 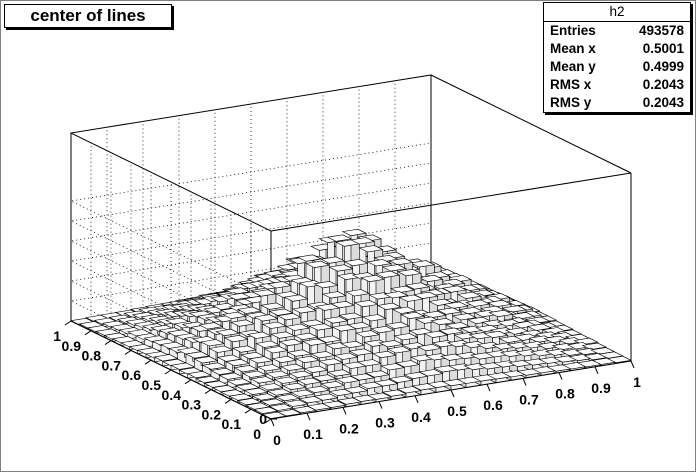 What do you see at coordinates (573, 66) in the screenshot?
I see `stats-label: Mean y` at bounding box center [573, 66].